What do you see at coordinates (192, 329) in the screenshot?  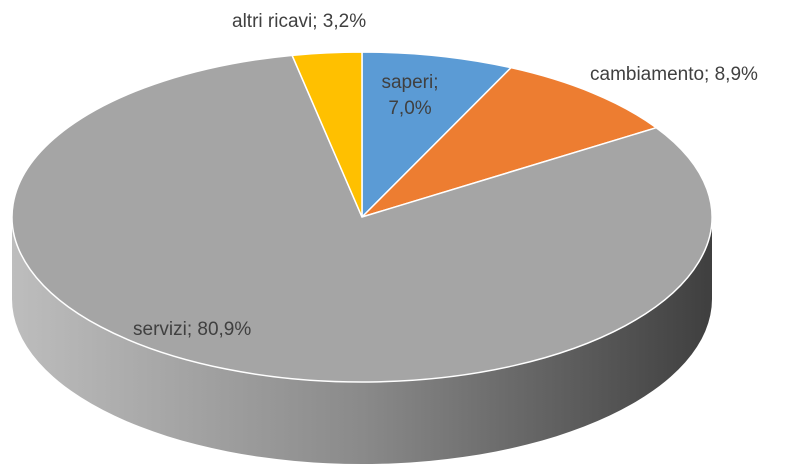 I see `data-label: servizi; 80,9%` at bounding box center [192, 329].